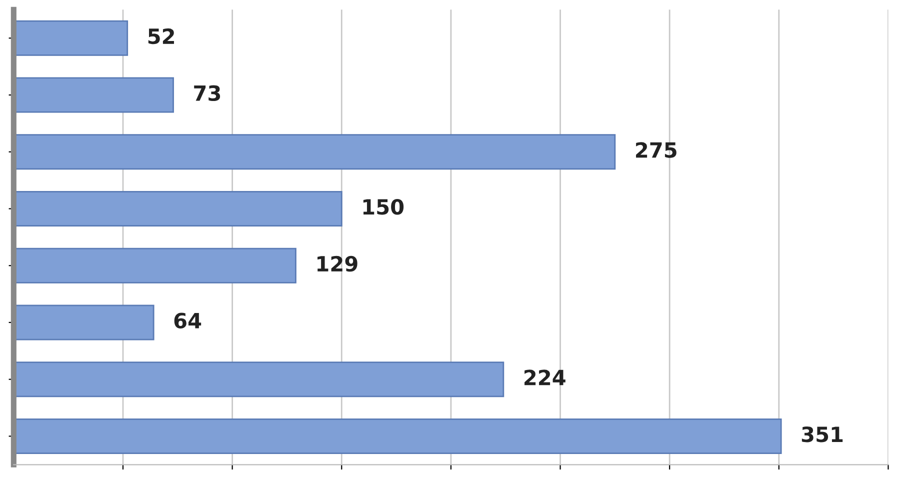 The width and height of the screenshot is (911, 484). Describe the element at coordinates (161, 36) in the screenshot. I see `data-label: 52` at that location.